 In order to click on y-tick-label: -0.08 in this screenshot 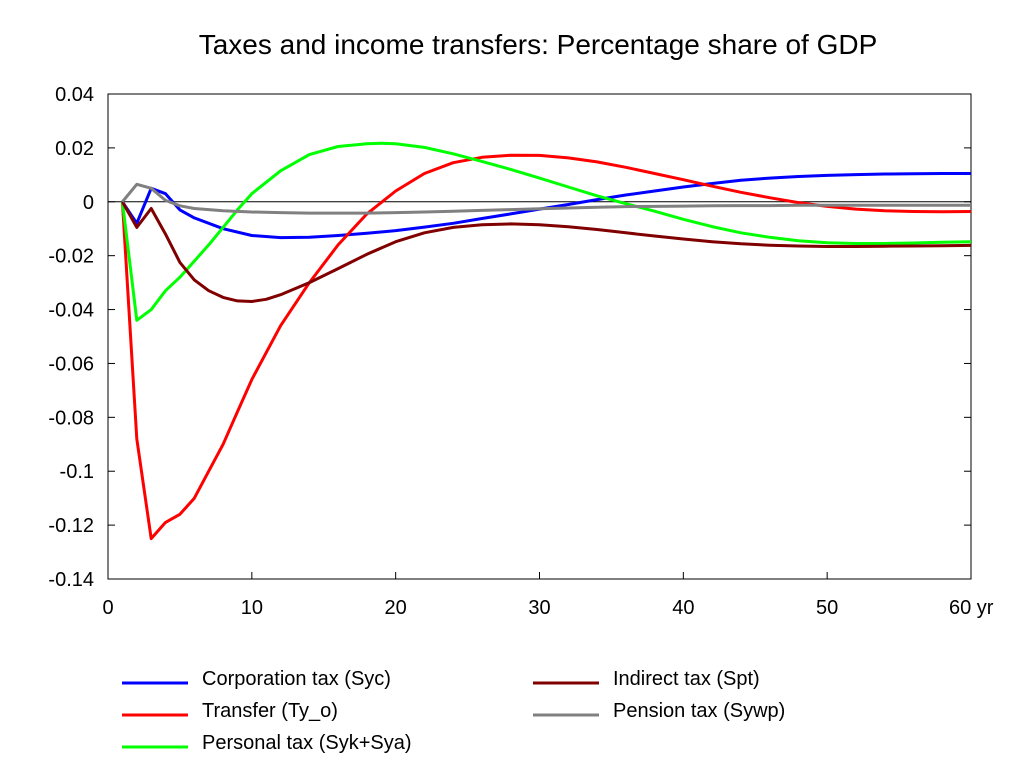, I will do `click(71, 418)`.